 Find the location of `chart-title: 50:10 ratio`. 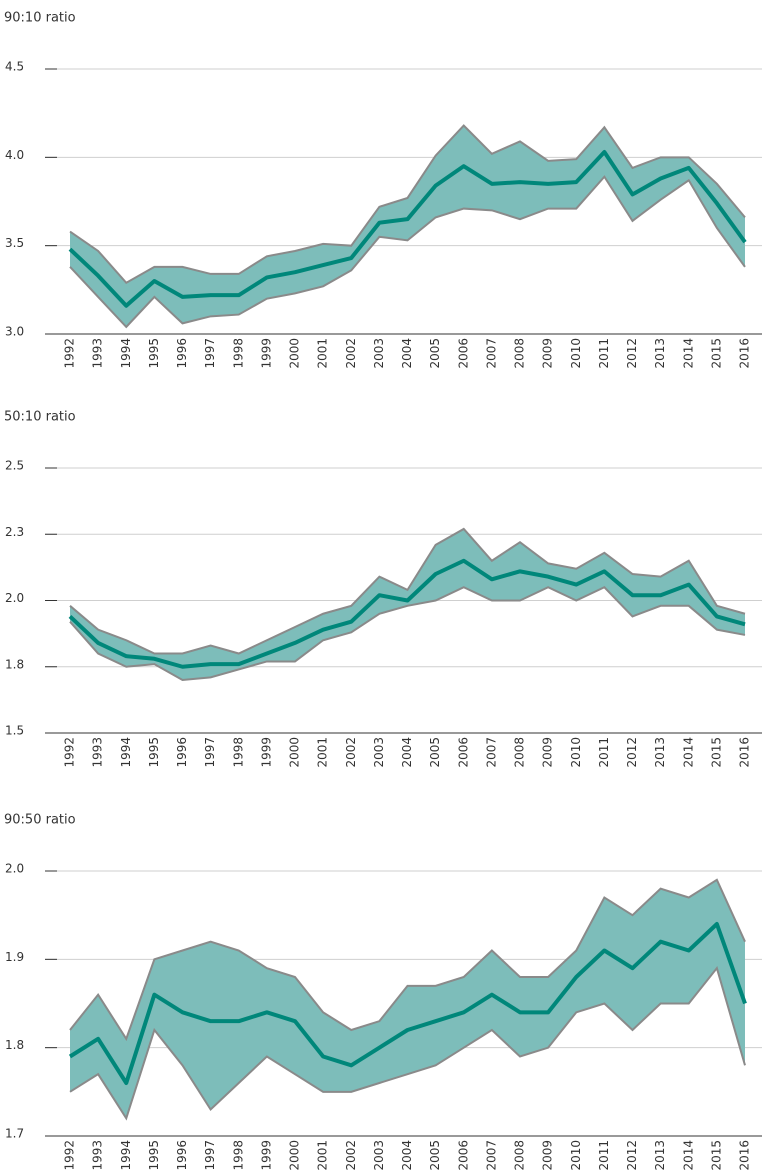

chart-title: 50:10 ratio is located at coordinates (40, 417).